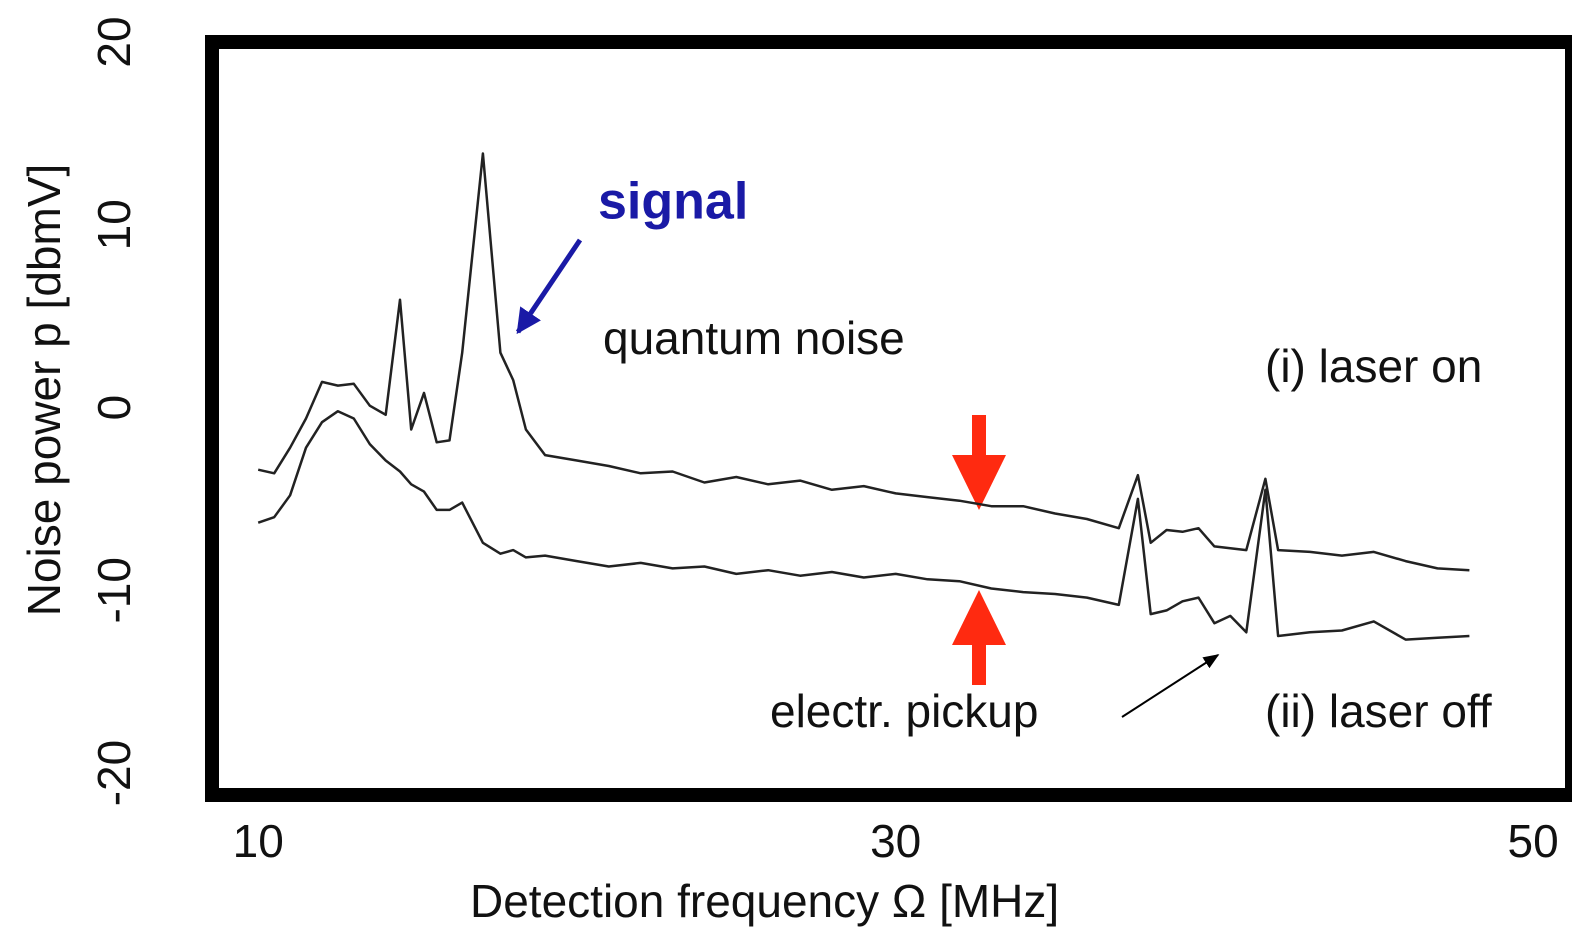 The width and height of the screenshot is (1572, 936). What do you see at coordinates (114, 224) in the screenshot?
I see `y-tick-label: 10` at bounding box center [114, 224].